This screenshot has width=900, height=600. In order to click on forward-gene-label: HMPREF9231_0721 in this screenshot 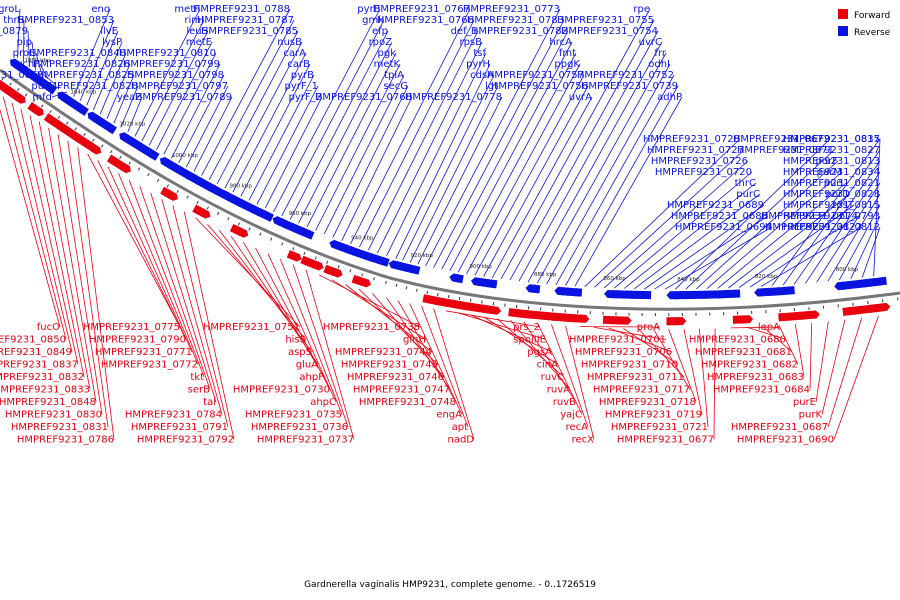, I will do `click(659, 427)`.